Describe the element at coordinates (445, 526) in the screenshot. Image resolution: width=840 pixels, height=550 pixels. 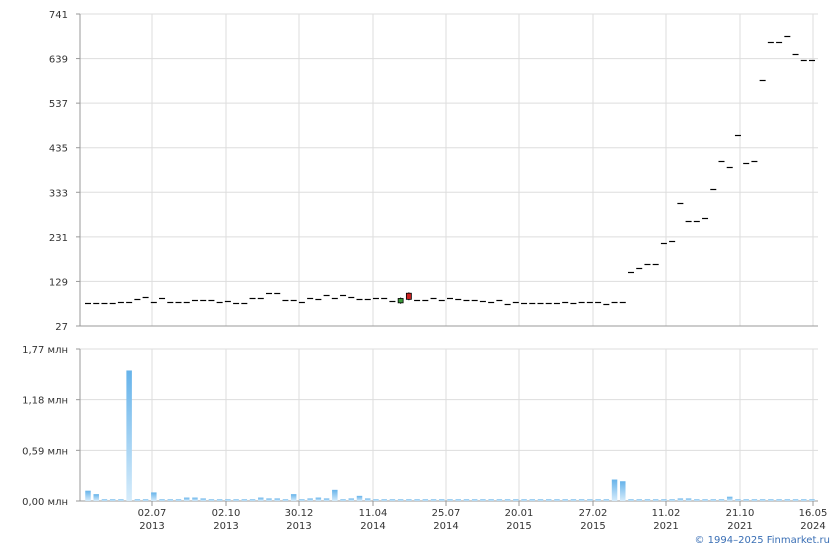
I see `x-tick-year: 2014` at that location.